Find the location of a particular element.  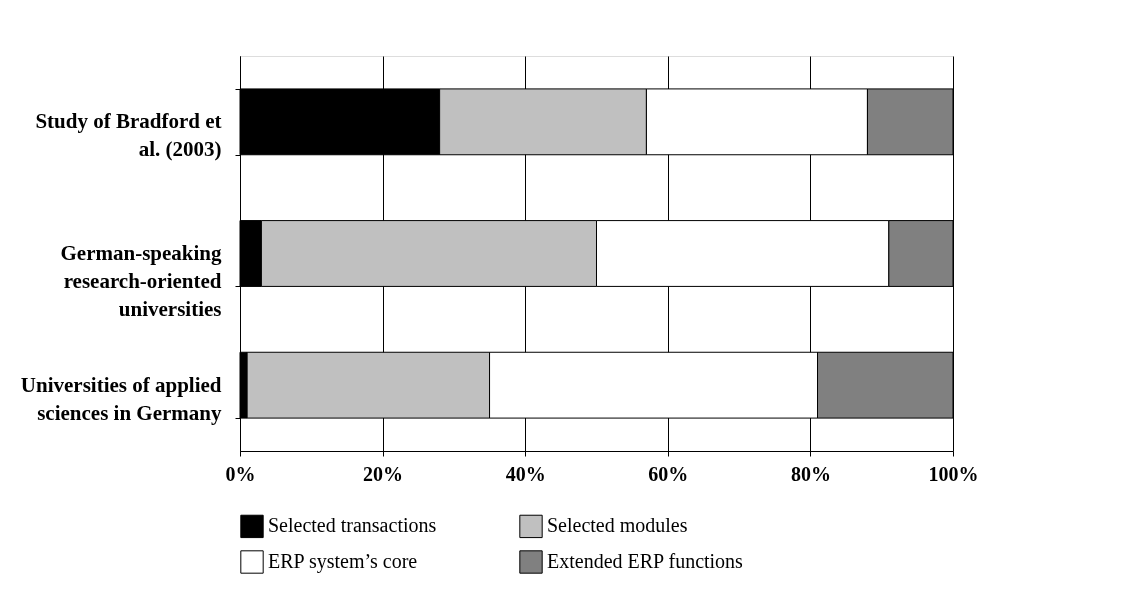

x-tick-label: 60% is located at coordinates (668, 473).